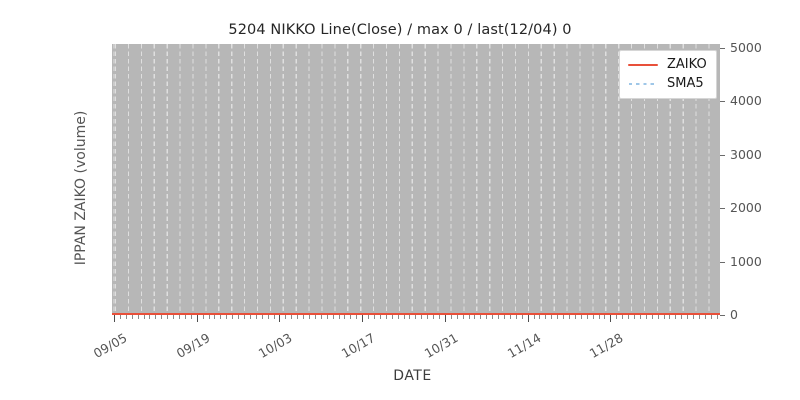 The image size is (800, 400). Describe the element at coordinates (81, 188) in the screenshot. I see `y-axis-title: IPPAN ZAIKO (volume)` at that location.